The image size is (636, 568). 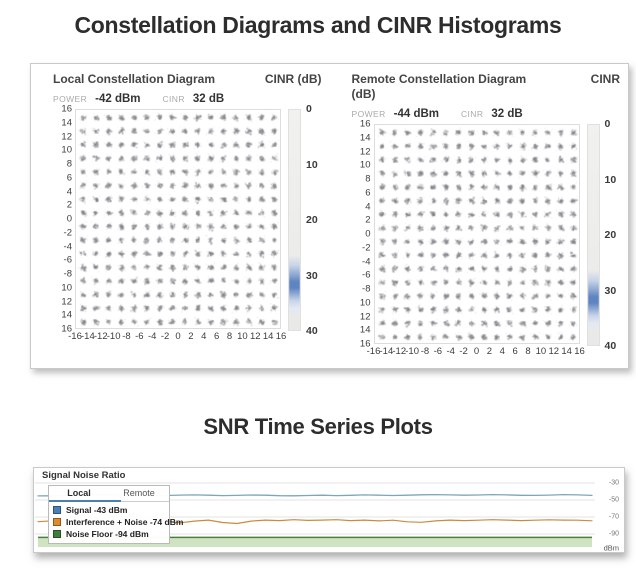 I want to click on cinr-hist-tick: 20, so click(x=610, y=235).